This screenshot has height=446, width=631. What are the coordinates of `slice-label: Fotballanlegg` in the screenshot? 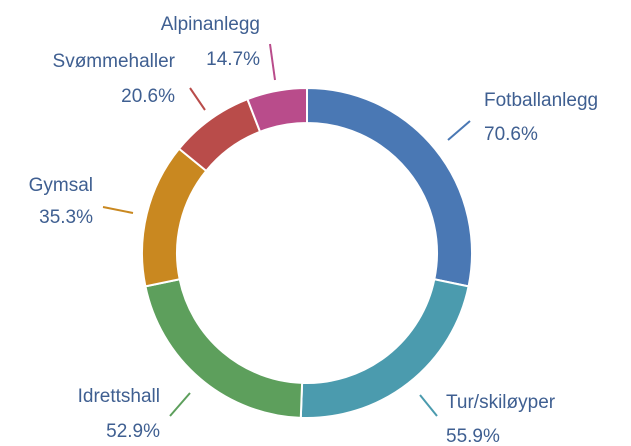 It's located at (541, 100).